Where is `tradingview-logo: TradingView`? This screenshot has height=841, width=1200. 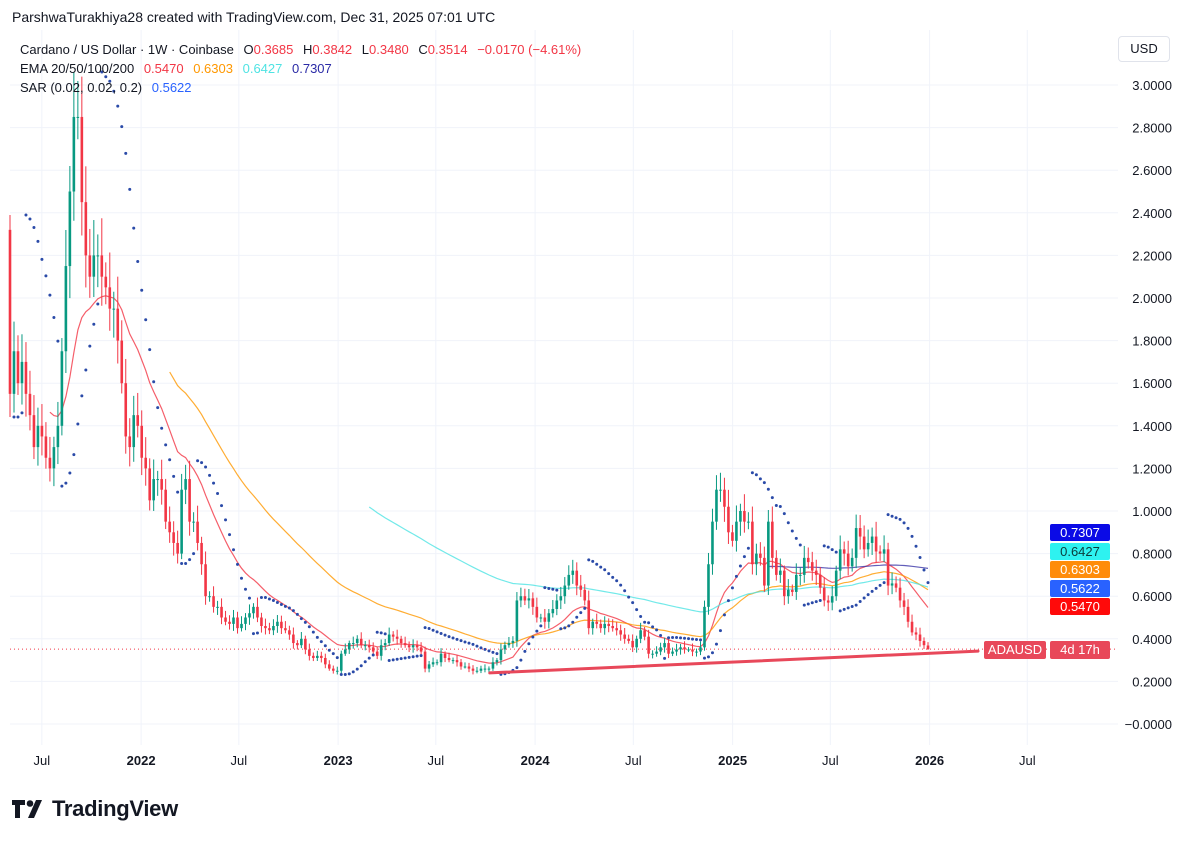 tradingview-logo: TradingView is located at coordinates (95, 809).